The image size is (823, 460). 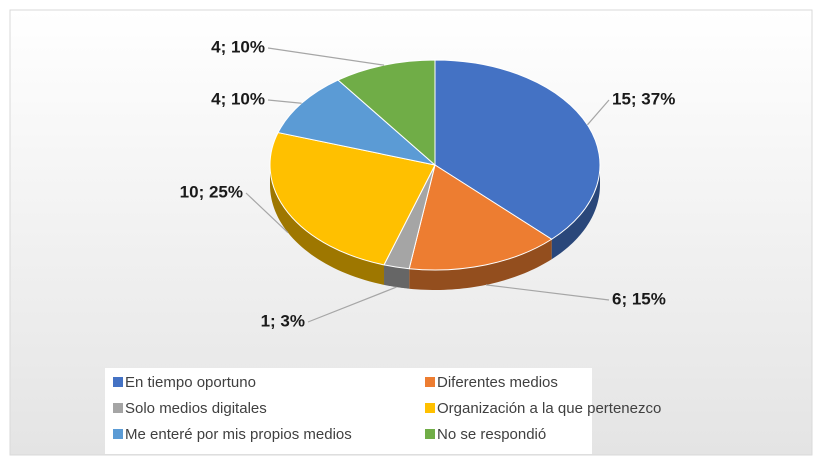 What do you see at coordinates (639, 298) in the screenshot?
I see `data-label: 6; 15%` at bounding box center [639, 298].